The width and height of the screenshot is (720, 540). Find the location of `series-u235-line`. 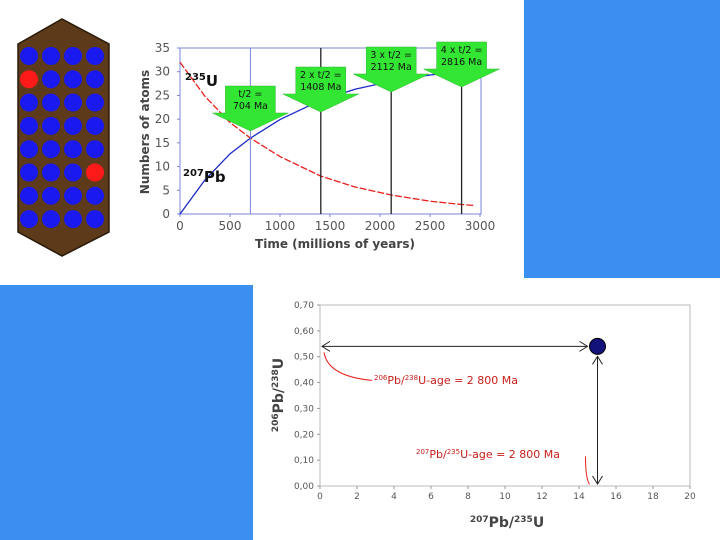

series-u235-line is located at coordinates (327, 134).